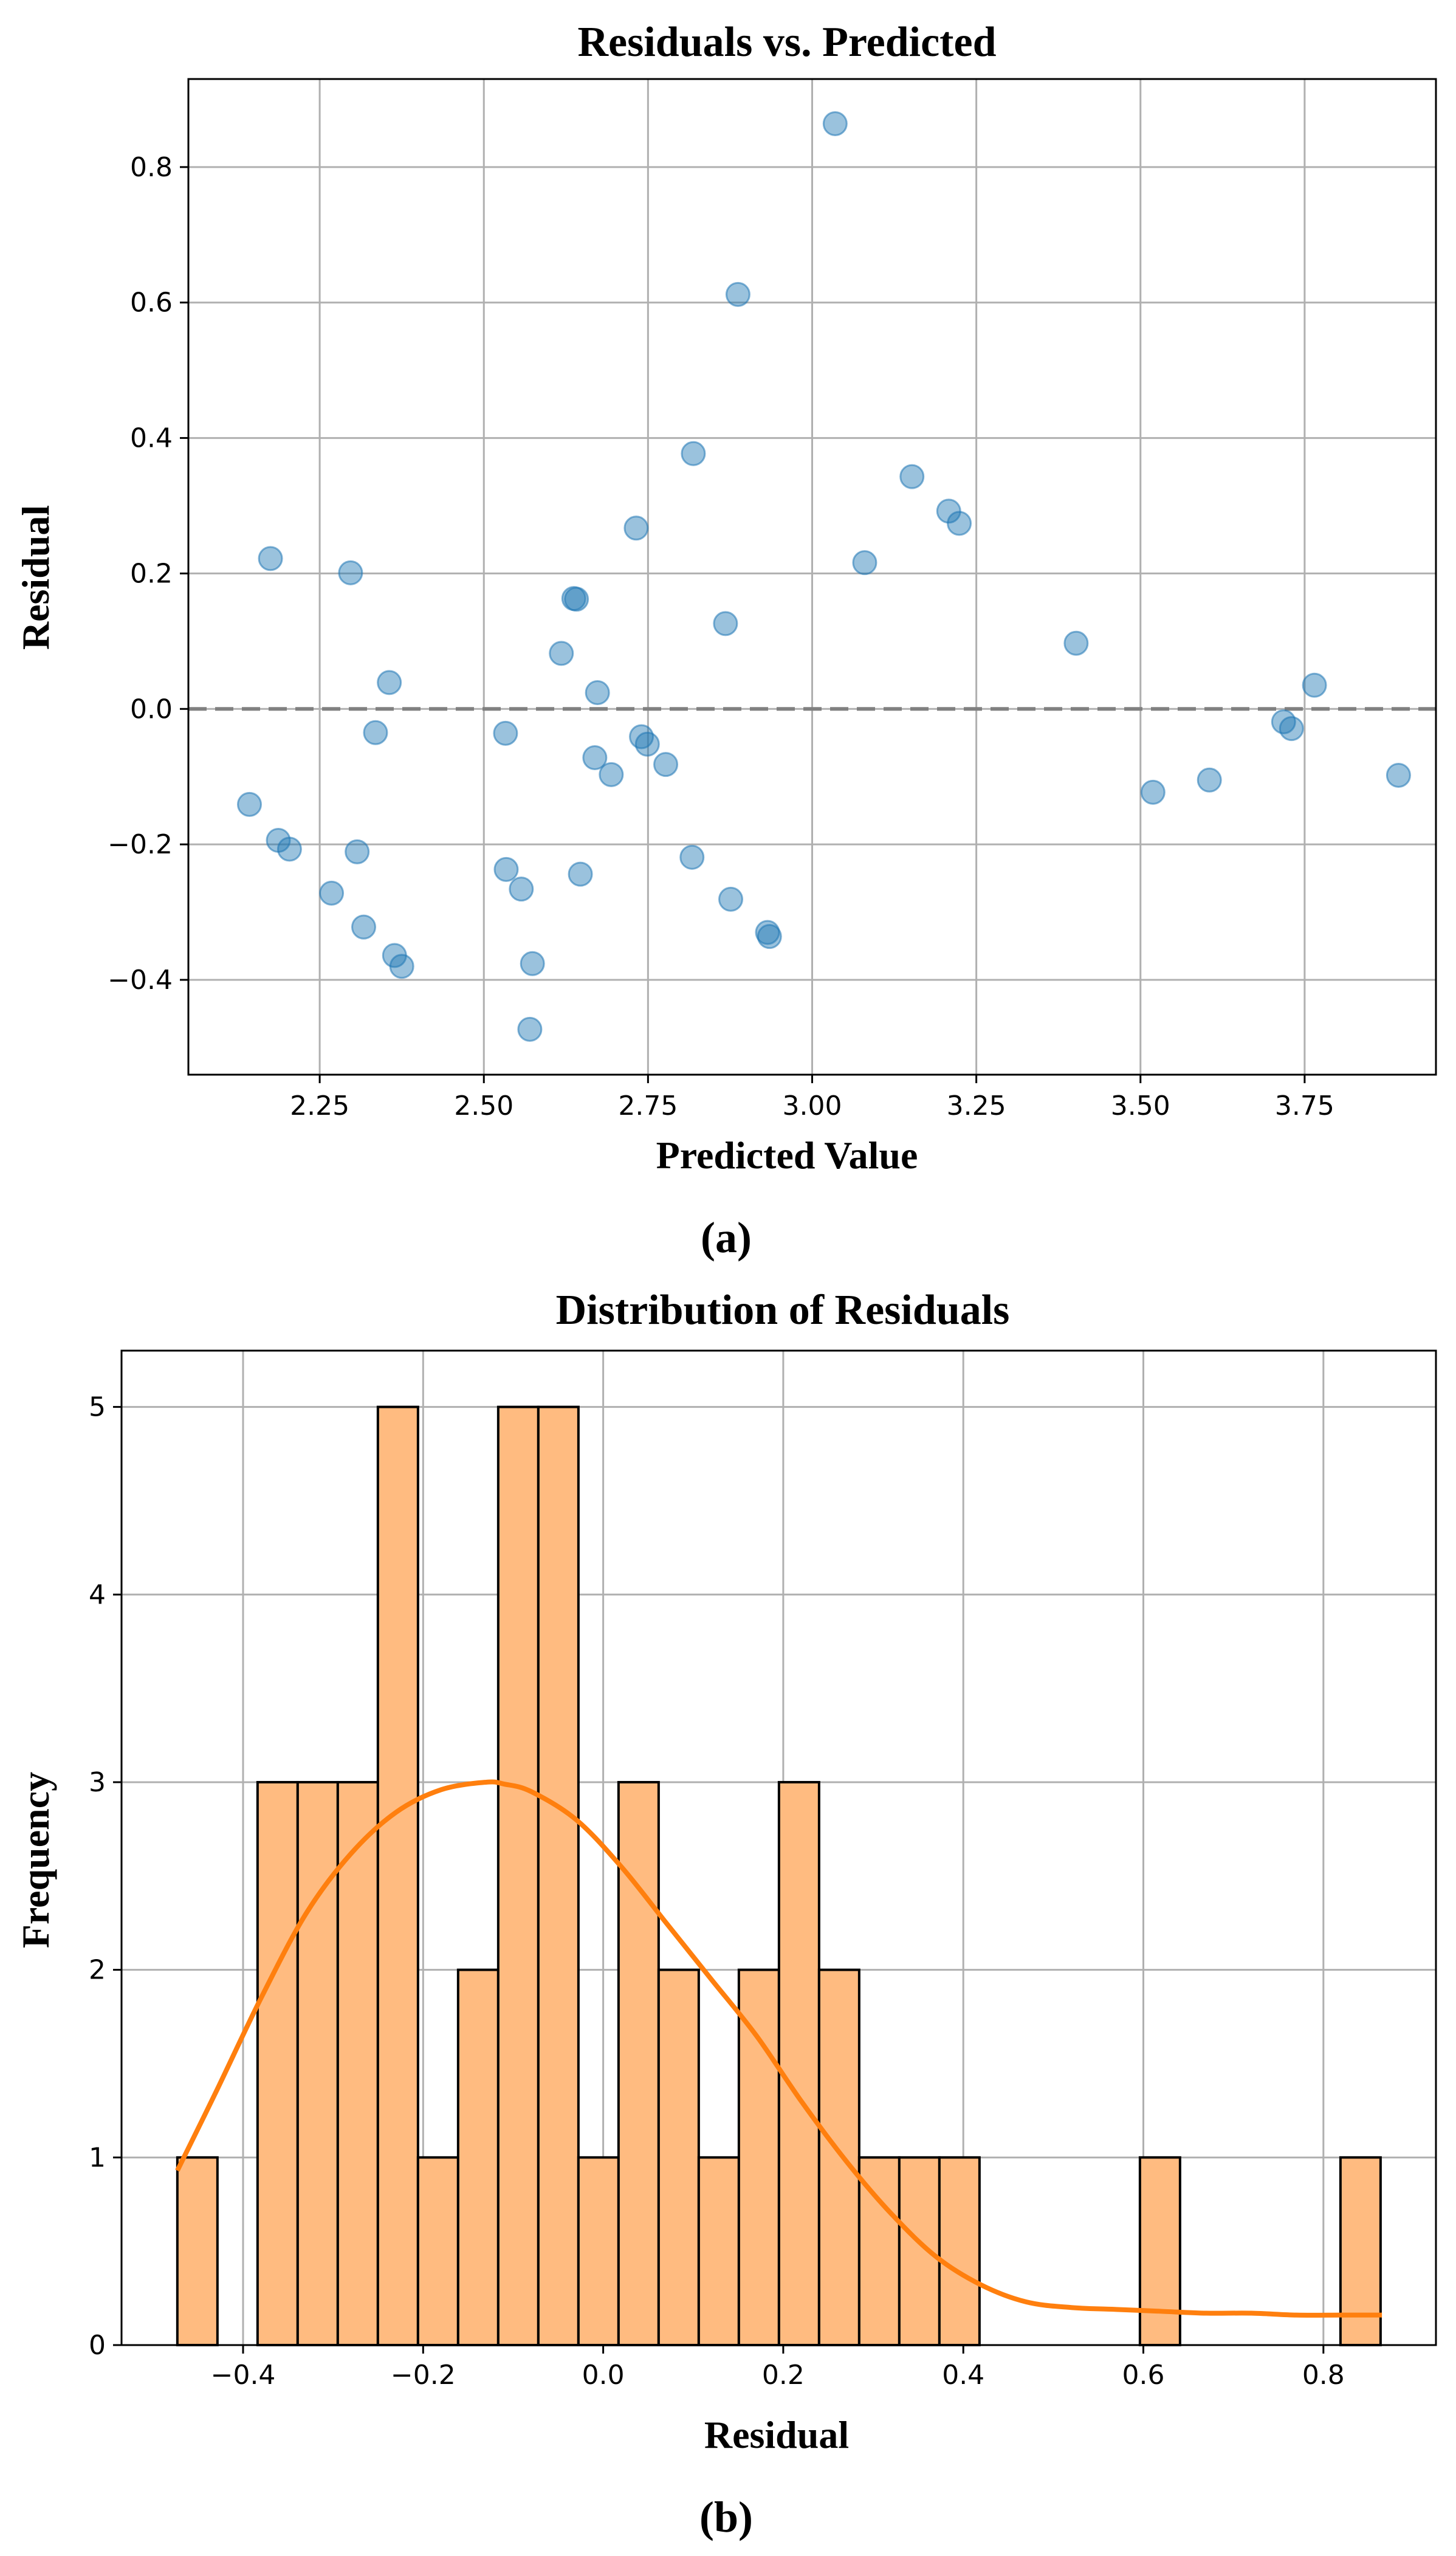 The height and width of the screenshot is (2556, 1456). What do you see at coordinates (151, 167) in the screenshot?
I see `y-tick-label: 0.8` at bounding box center [151, 167].